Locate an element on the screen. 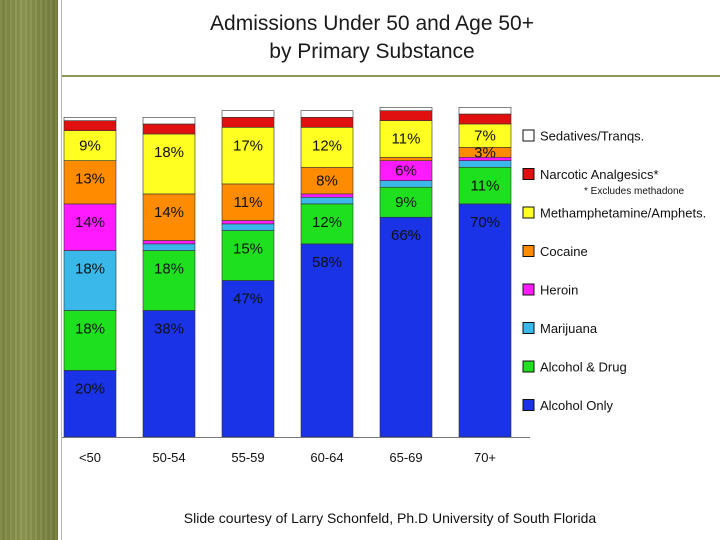  data-label-cocaine-50: 13% is located at coordinates (90, 179).